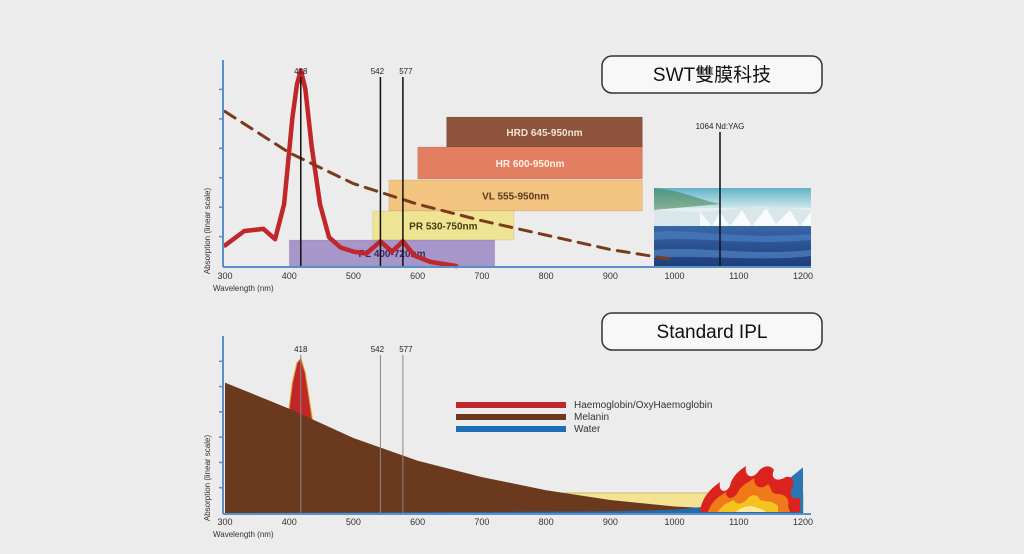 This screenshot has height=554, width=1024. Describe the element at coordinates (643, 405) in the screenshot. I see `legend-label: Haemoglobin/OxyHaemoglobin` at that location.